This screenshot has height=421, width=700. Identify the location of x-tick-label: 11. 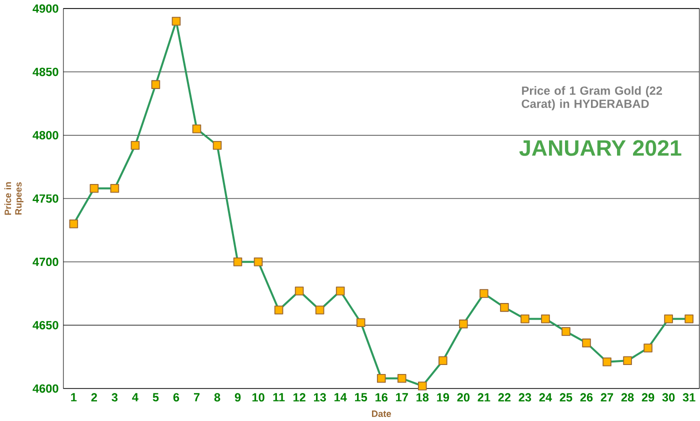
(279, 397).